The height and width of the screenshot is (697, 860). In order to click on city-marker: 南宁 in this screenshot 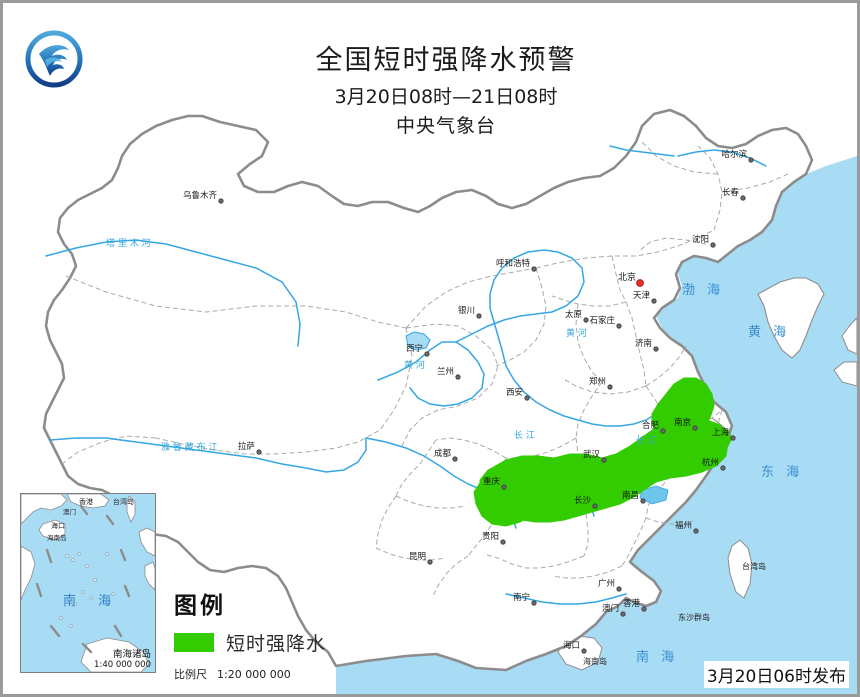, I will do `click(525, 599)`.